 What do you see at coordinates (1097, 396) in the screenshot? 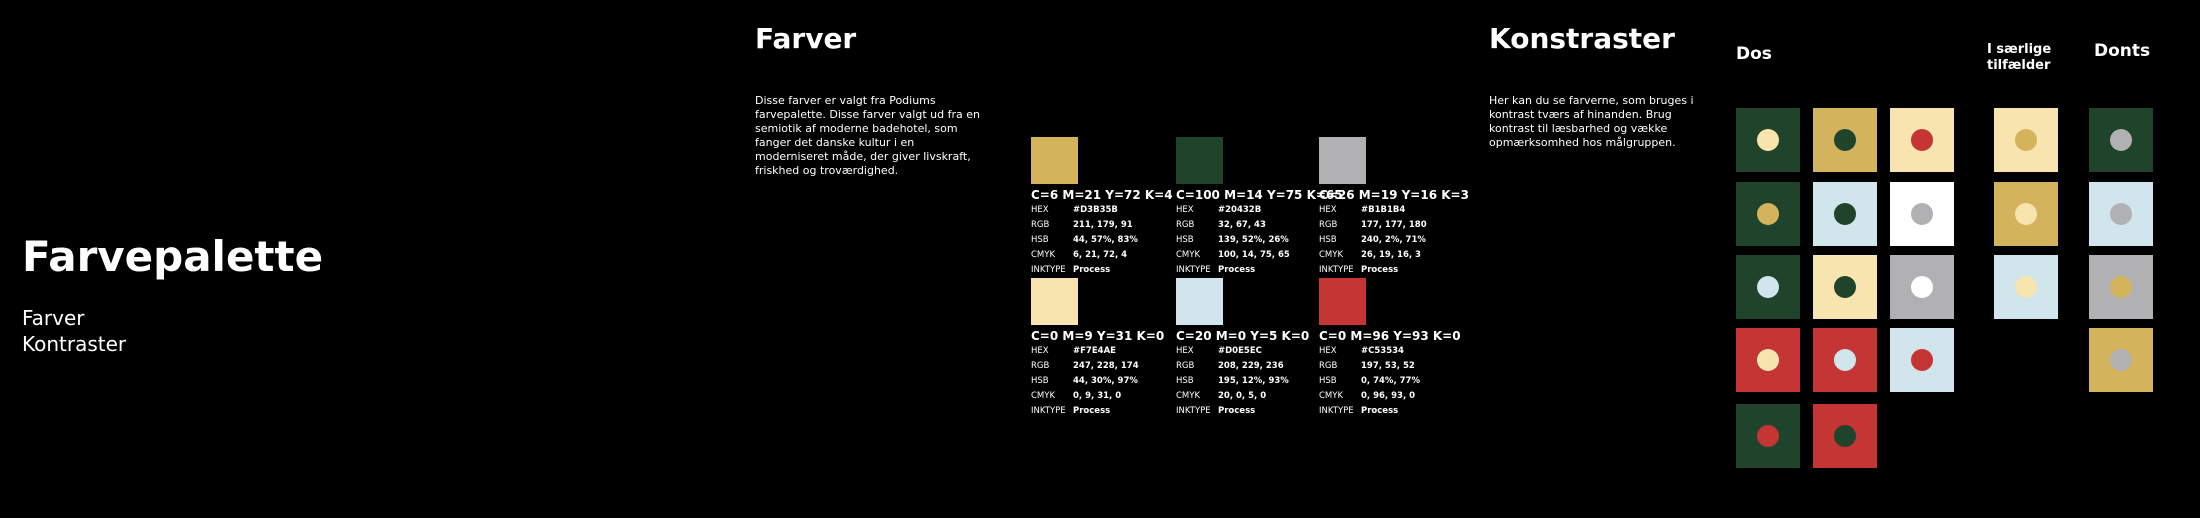
I see `field-value: 0, 9, 31, 0` at bounding box center [1097, 396].